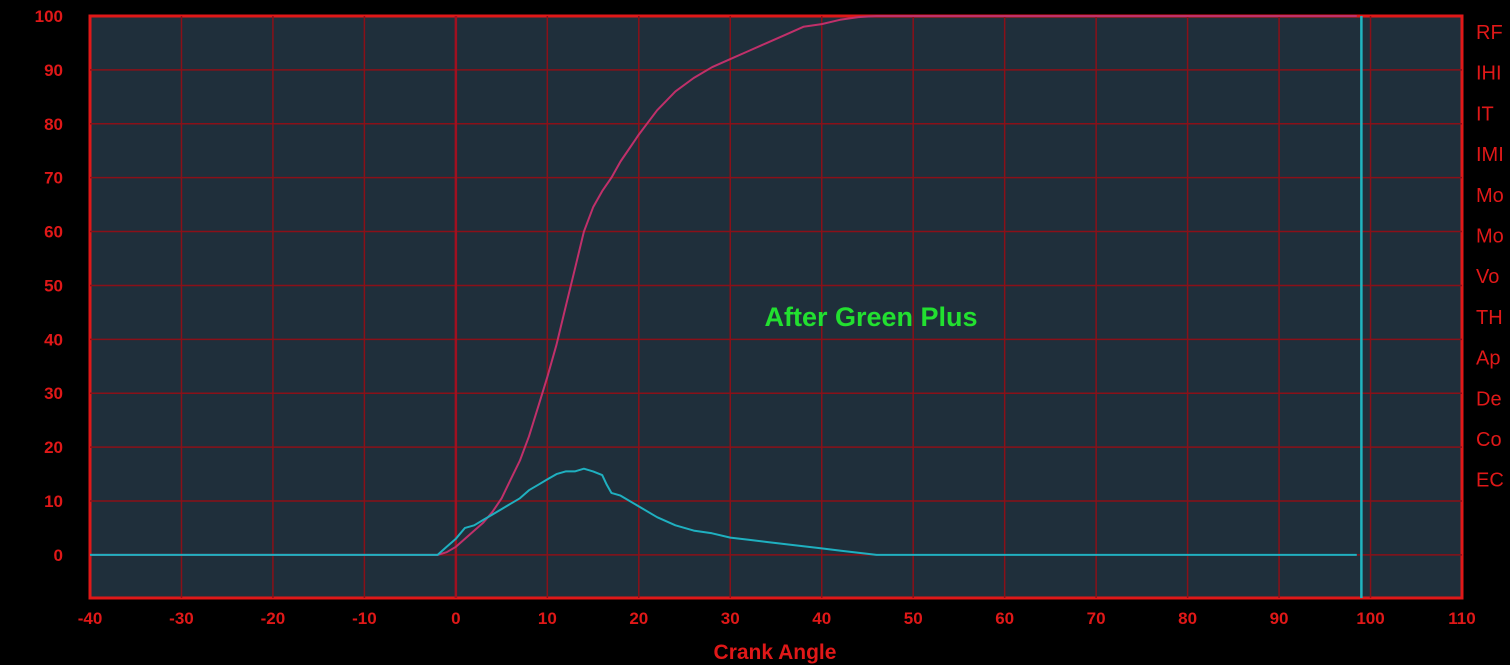  Describe the element at coordinates (1488, 359) in the screenshot. I see `legend-label: Ap` at that location.